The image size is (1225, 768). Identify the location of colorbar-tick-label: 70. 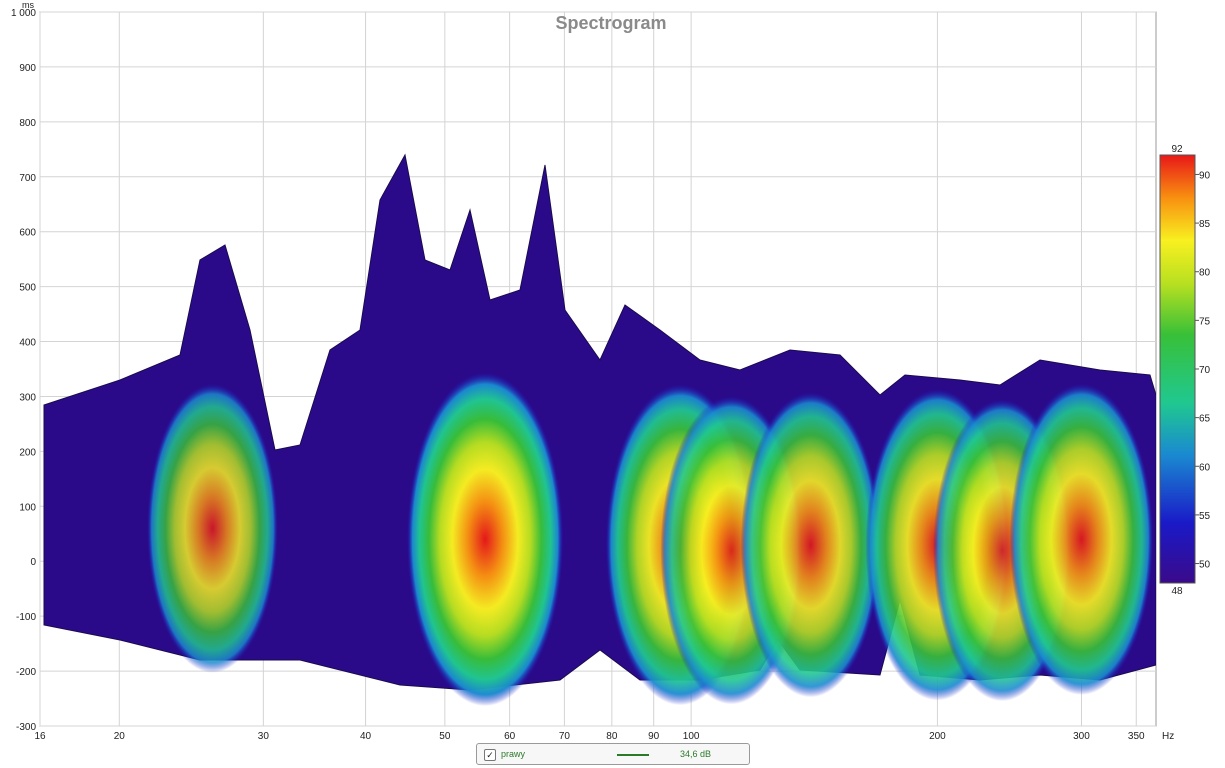
(1205, 370).